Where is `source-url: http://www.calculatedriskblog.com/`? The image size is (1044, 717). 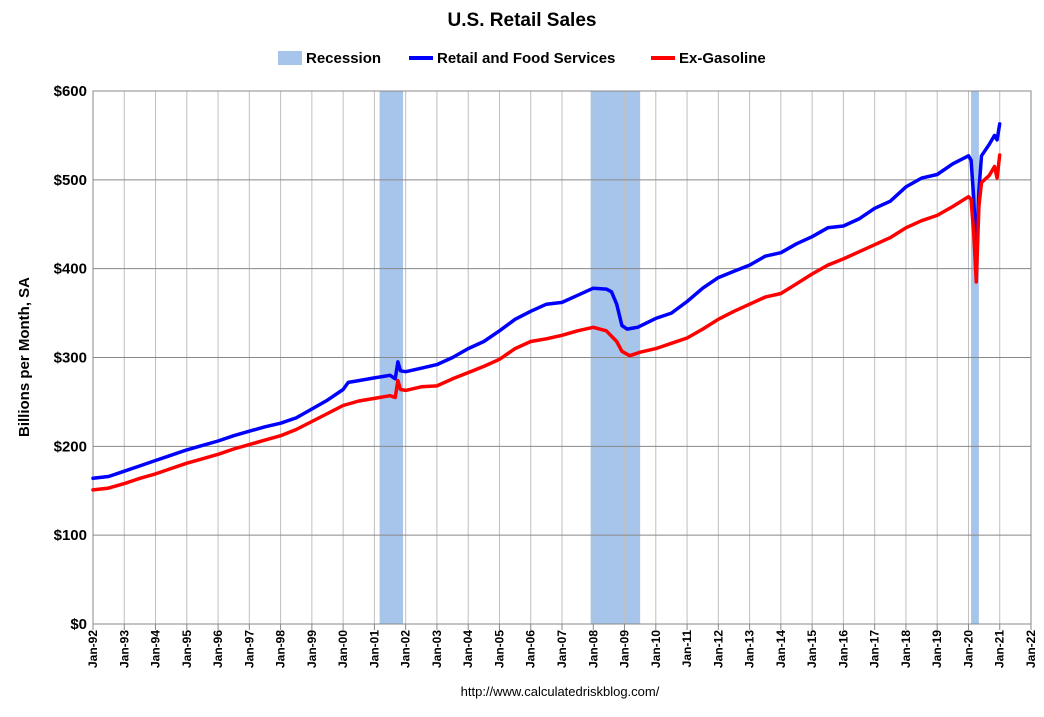 source-url: http://www.calculatedriskblog.com/ is located at coordinates (560, 691).